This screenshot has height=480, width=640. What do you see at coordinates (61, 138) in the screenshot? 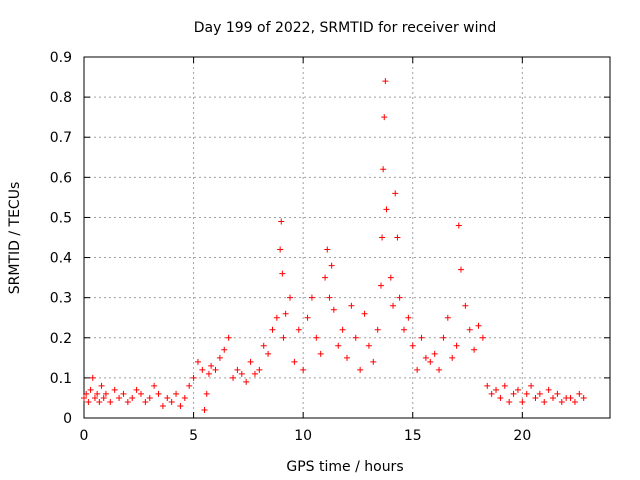
I see `y-tick-label: 0.7` at bounding box center [61, 138].